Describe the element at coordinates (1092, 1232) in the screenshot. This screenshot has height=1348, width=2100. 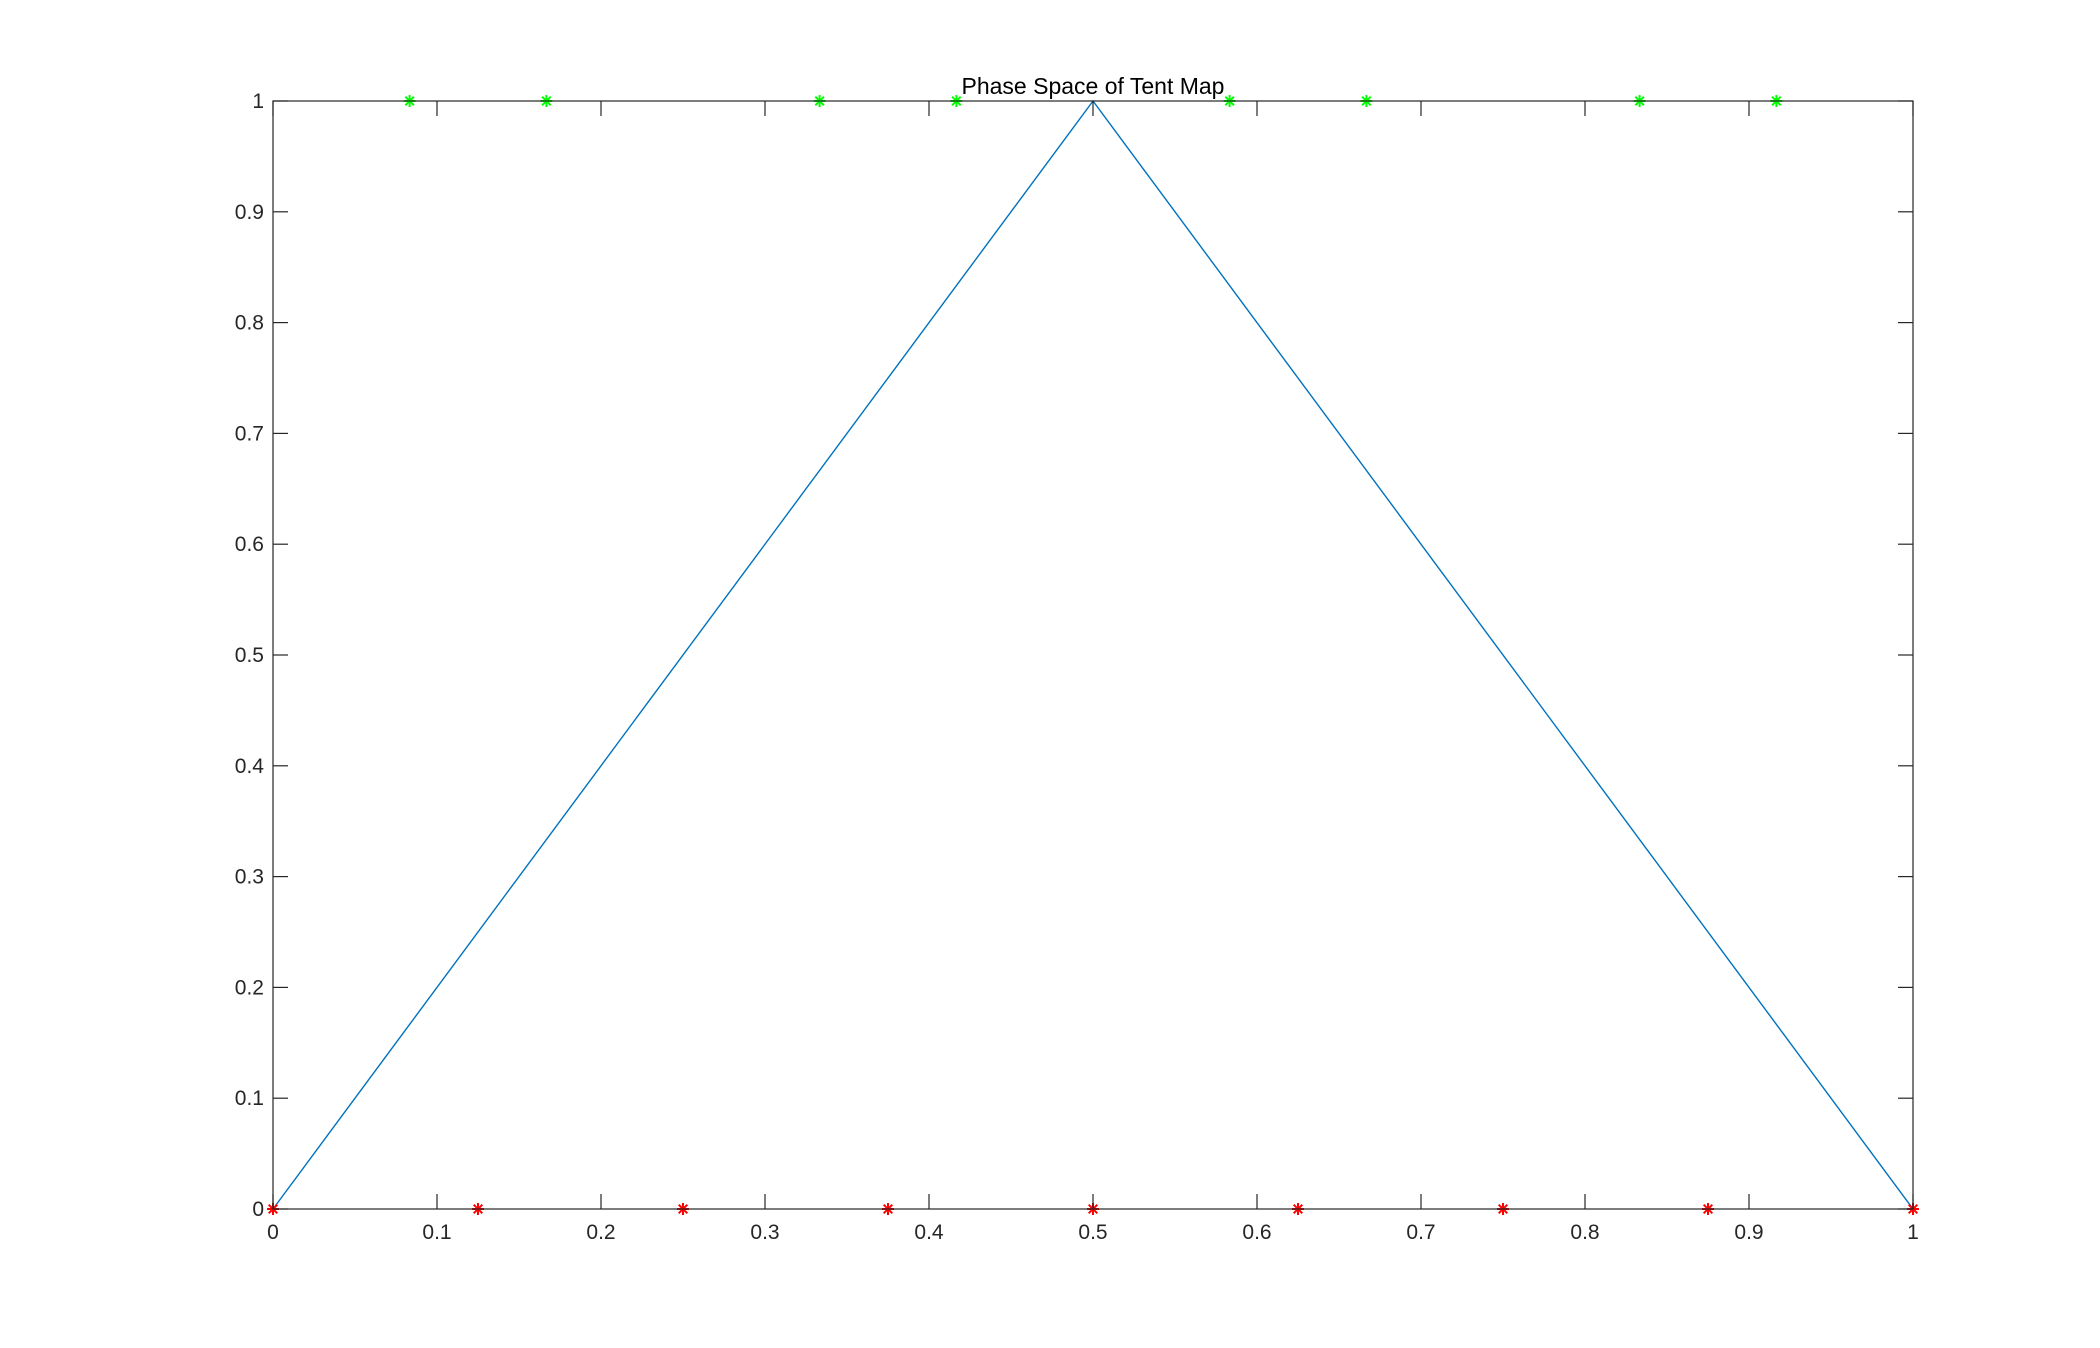
I see `x-tick-label: 0.5` at that location.